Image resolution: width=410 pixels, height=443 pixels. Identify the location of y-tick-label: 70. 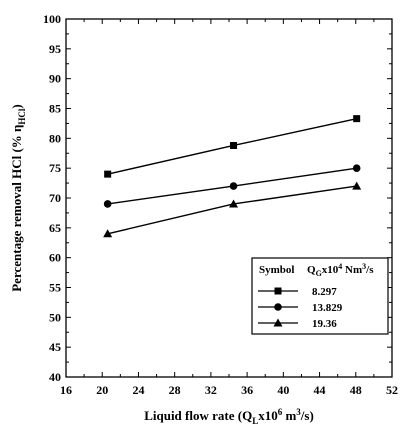
(55, 198).